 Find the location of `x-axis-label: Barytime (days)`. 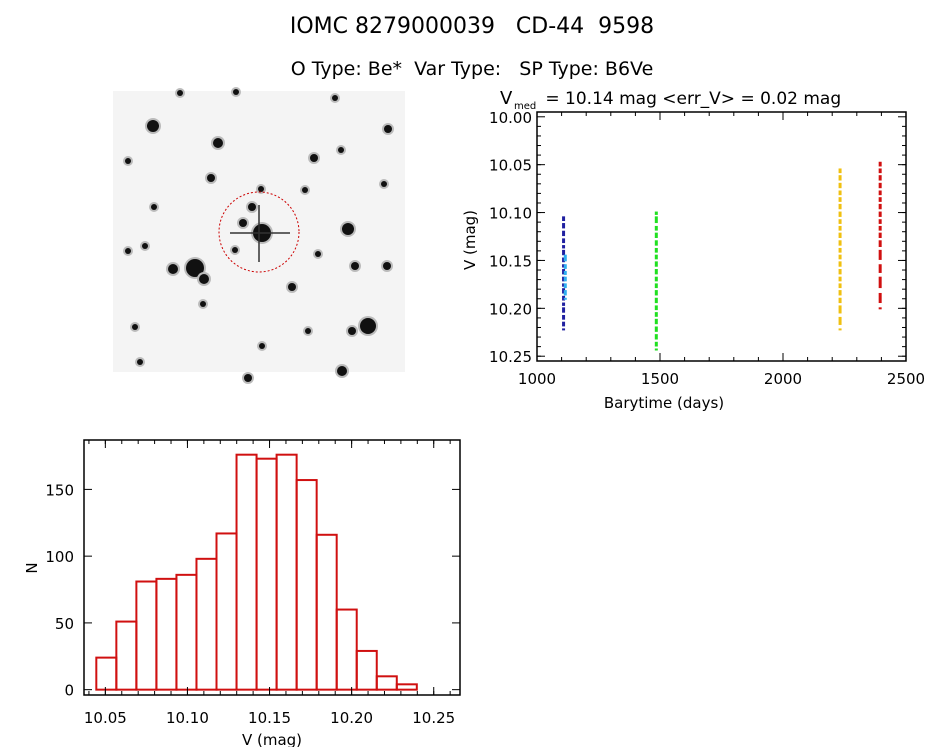

x-axis-label: Barytime (days) is located at coordinates (664, 403).